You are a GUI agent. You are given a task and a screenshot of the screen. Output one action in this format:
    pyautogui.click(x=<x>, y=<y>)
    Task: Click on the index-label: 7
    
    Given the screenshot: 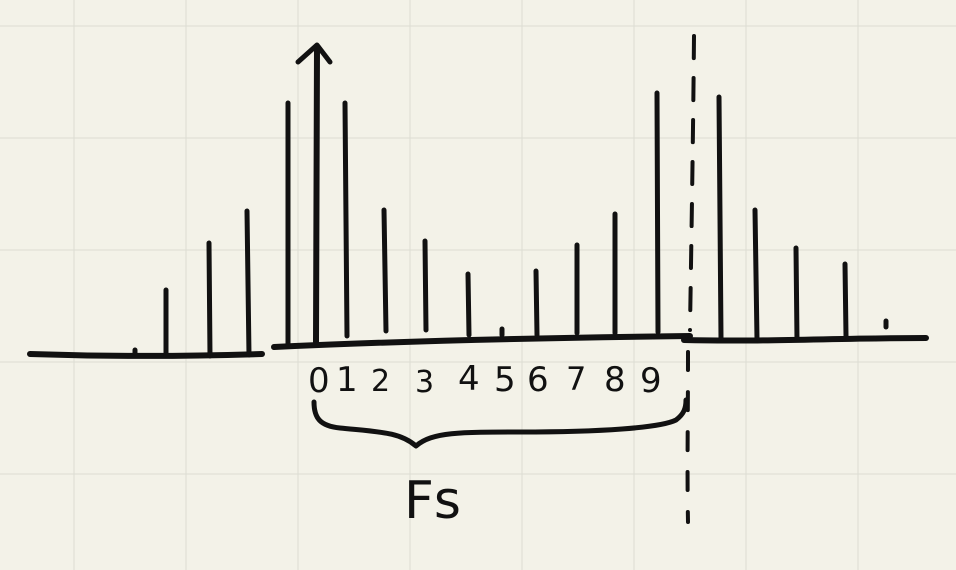 What is the action you would take?
    pyautogui.click(x=576, y=379)
    